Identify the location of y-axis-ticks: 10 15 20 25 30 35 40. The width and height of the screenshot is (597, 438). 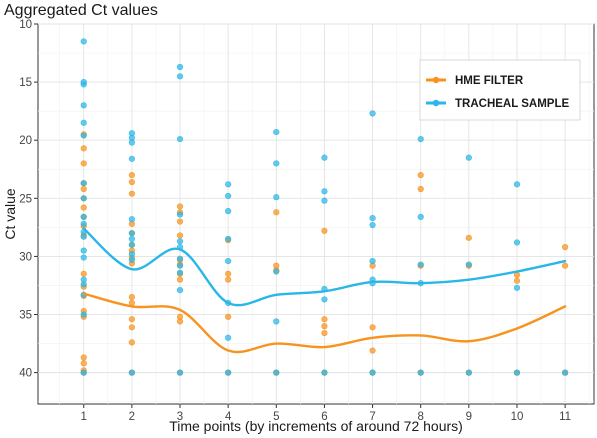
(28, 199).